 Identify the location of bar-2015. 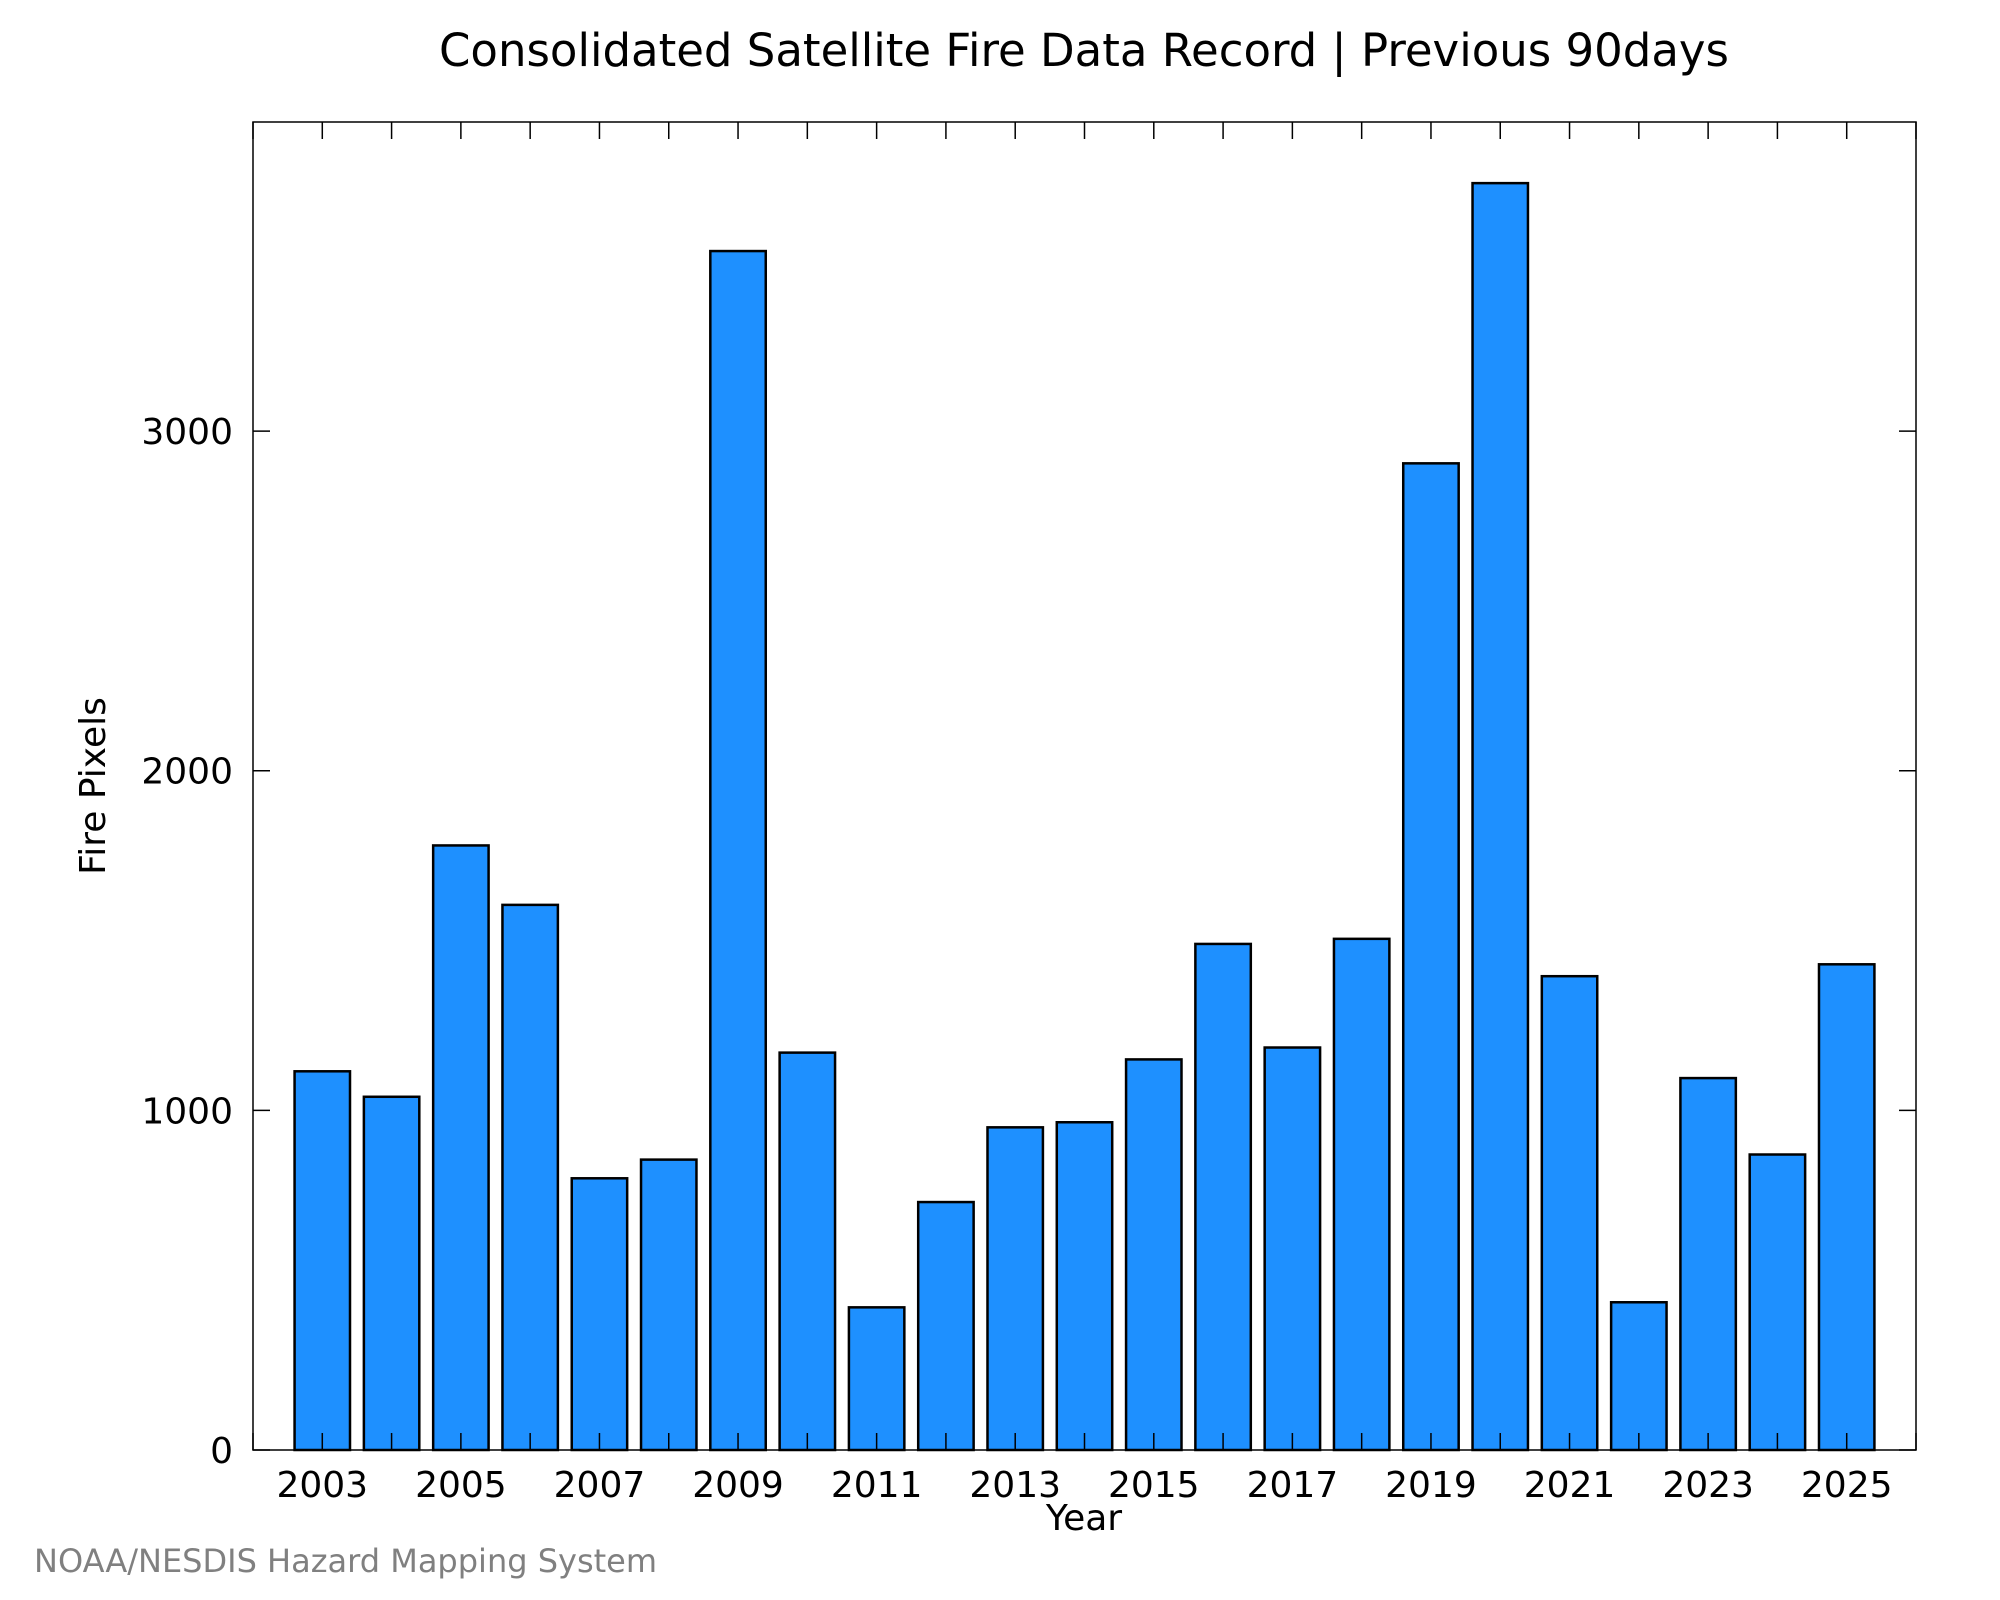
(1153, 1255).